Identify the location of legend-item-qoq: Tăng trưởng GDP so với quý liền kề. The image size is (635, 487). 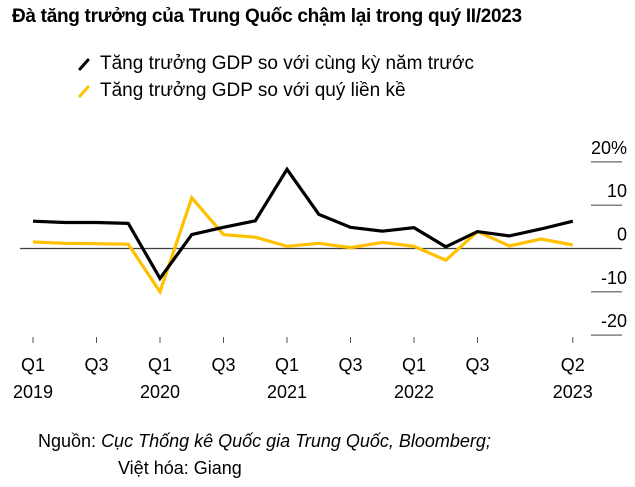
(276, 90).